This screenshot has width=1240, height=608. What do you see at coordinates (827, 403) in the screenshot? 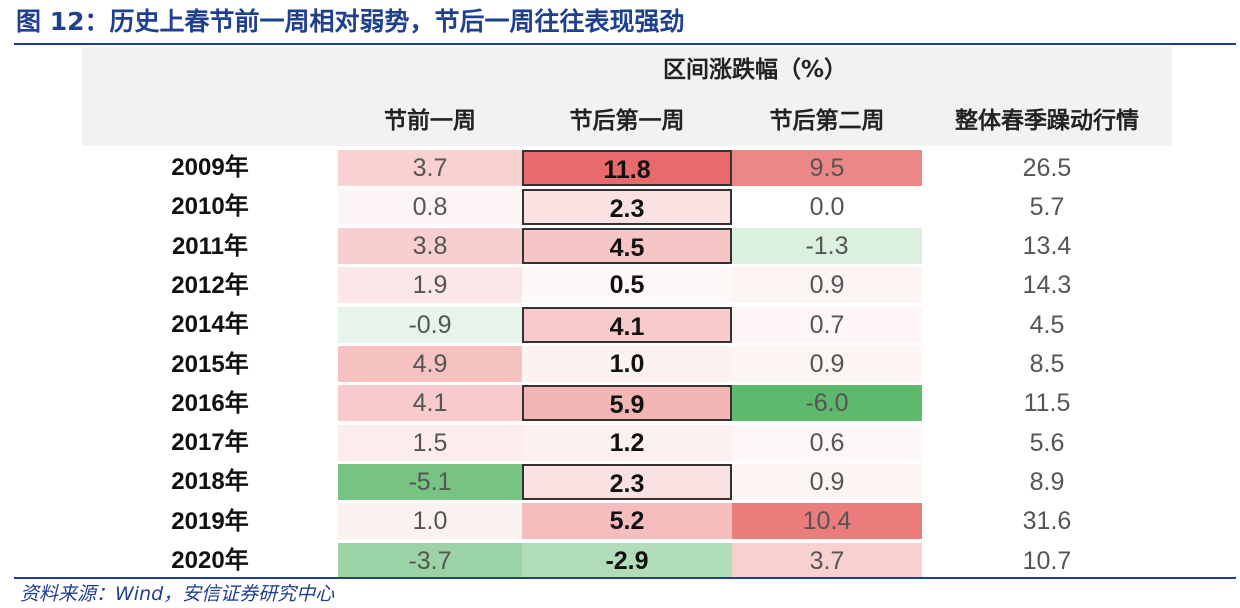
I see `table-cell: -6.0` at bounding box center [827, 403].